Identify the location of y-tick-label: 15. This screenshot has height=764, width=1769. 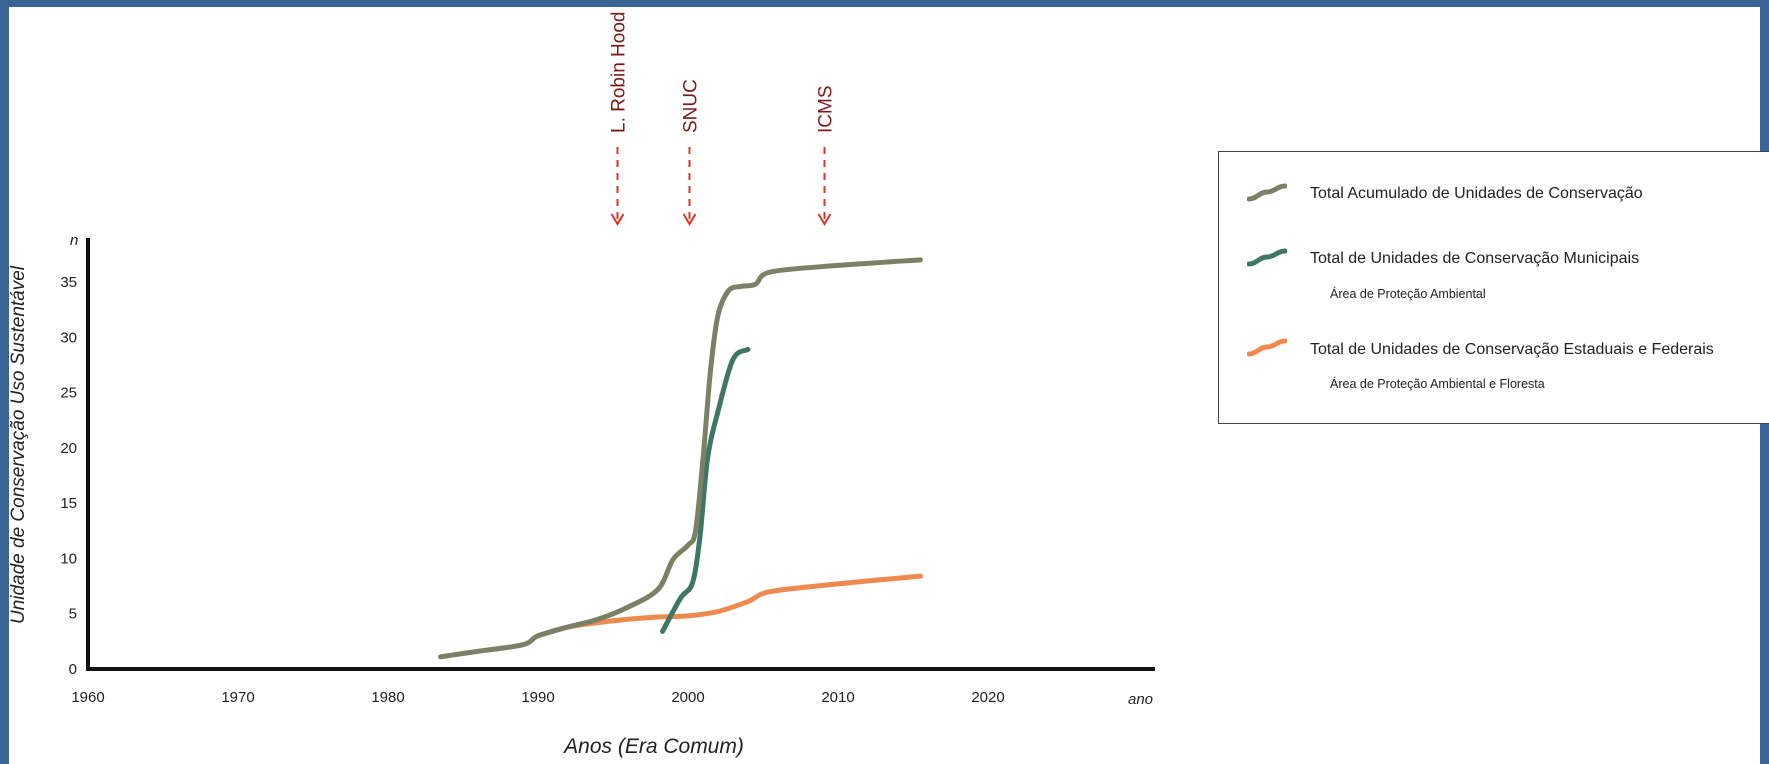
(68, 503).